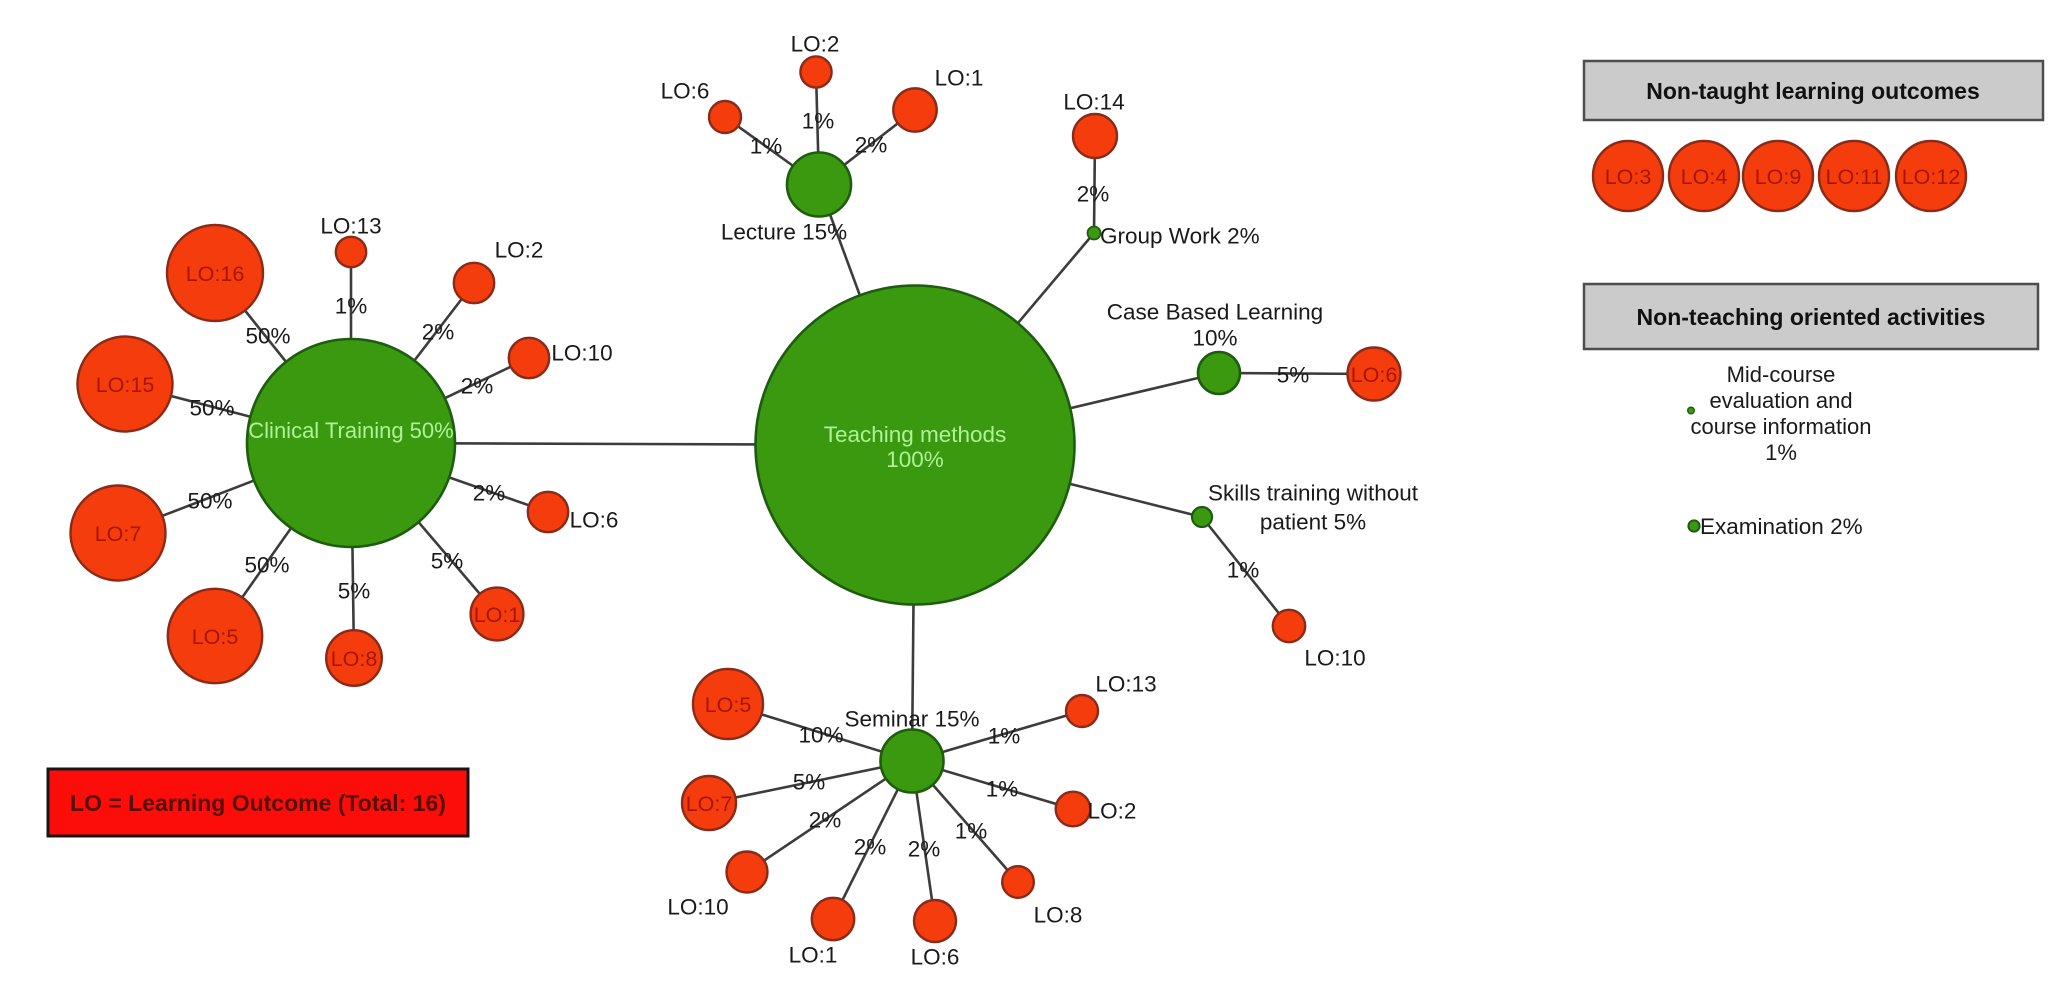 This screenshot has width=2059, height=1001. What do you see at coordinates (1931, 177) in the screenshot?
I see `svg-text: LO:12` at bounding box center [1931, 177].